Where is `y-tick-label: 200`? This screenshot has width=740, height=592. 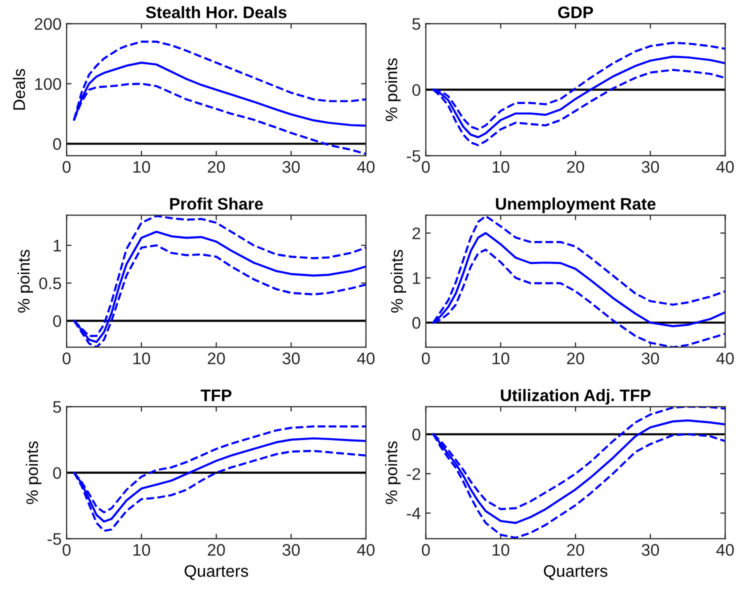
y-tick-label: 200 is located at coordinates (48, 24).